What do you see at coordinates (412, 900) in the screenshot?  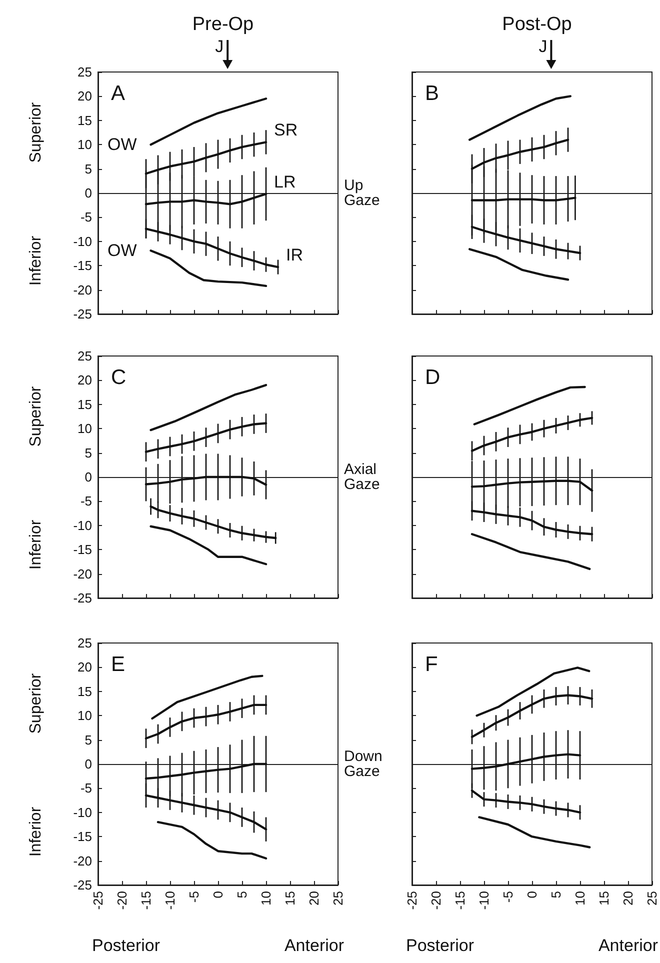 I see `x-tick-label: -25` at bounding box center [412, 900].